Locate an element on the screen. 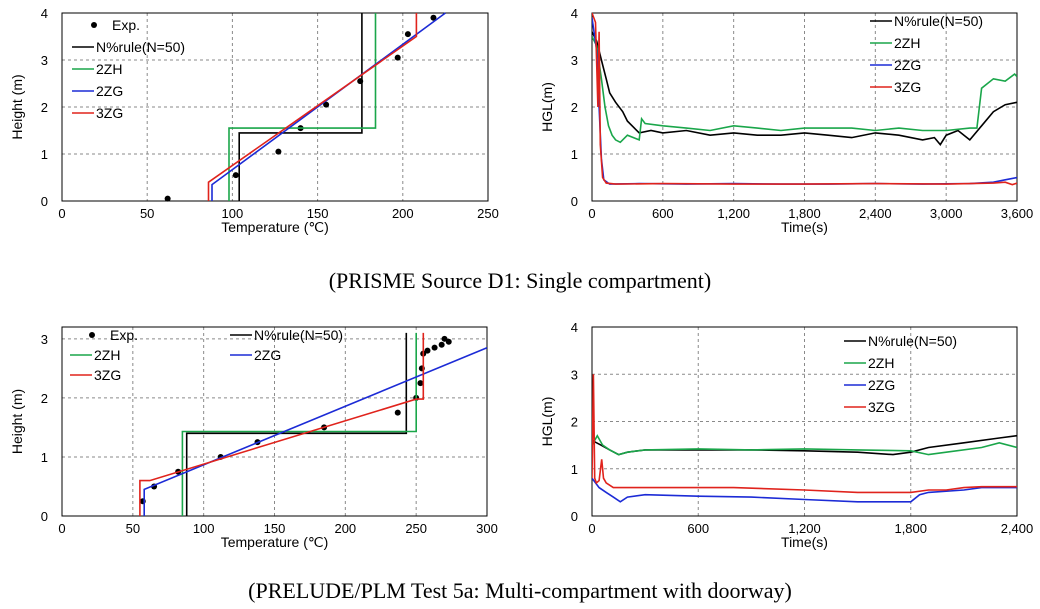  x-tick-label: 3,600 is located at coordinates (1017, 213).